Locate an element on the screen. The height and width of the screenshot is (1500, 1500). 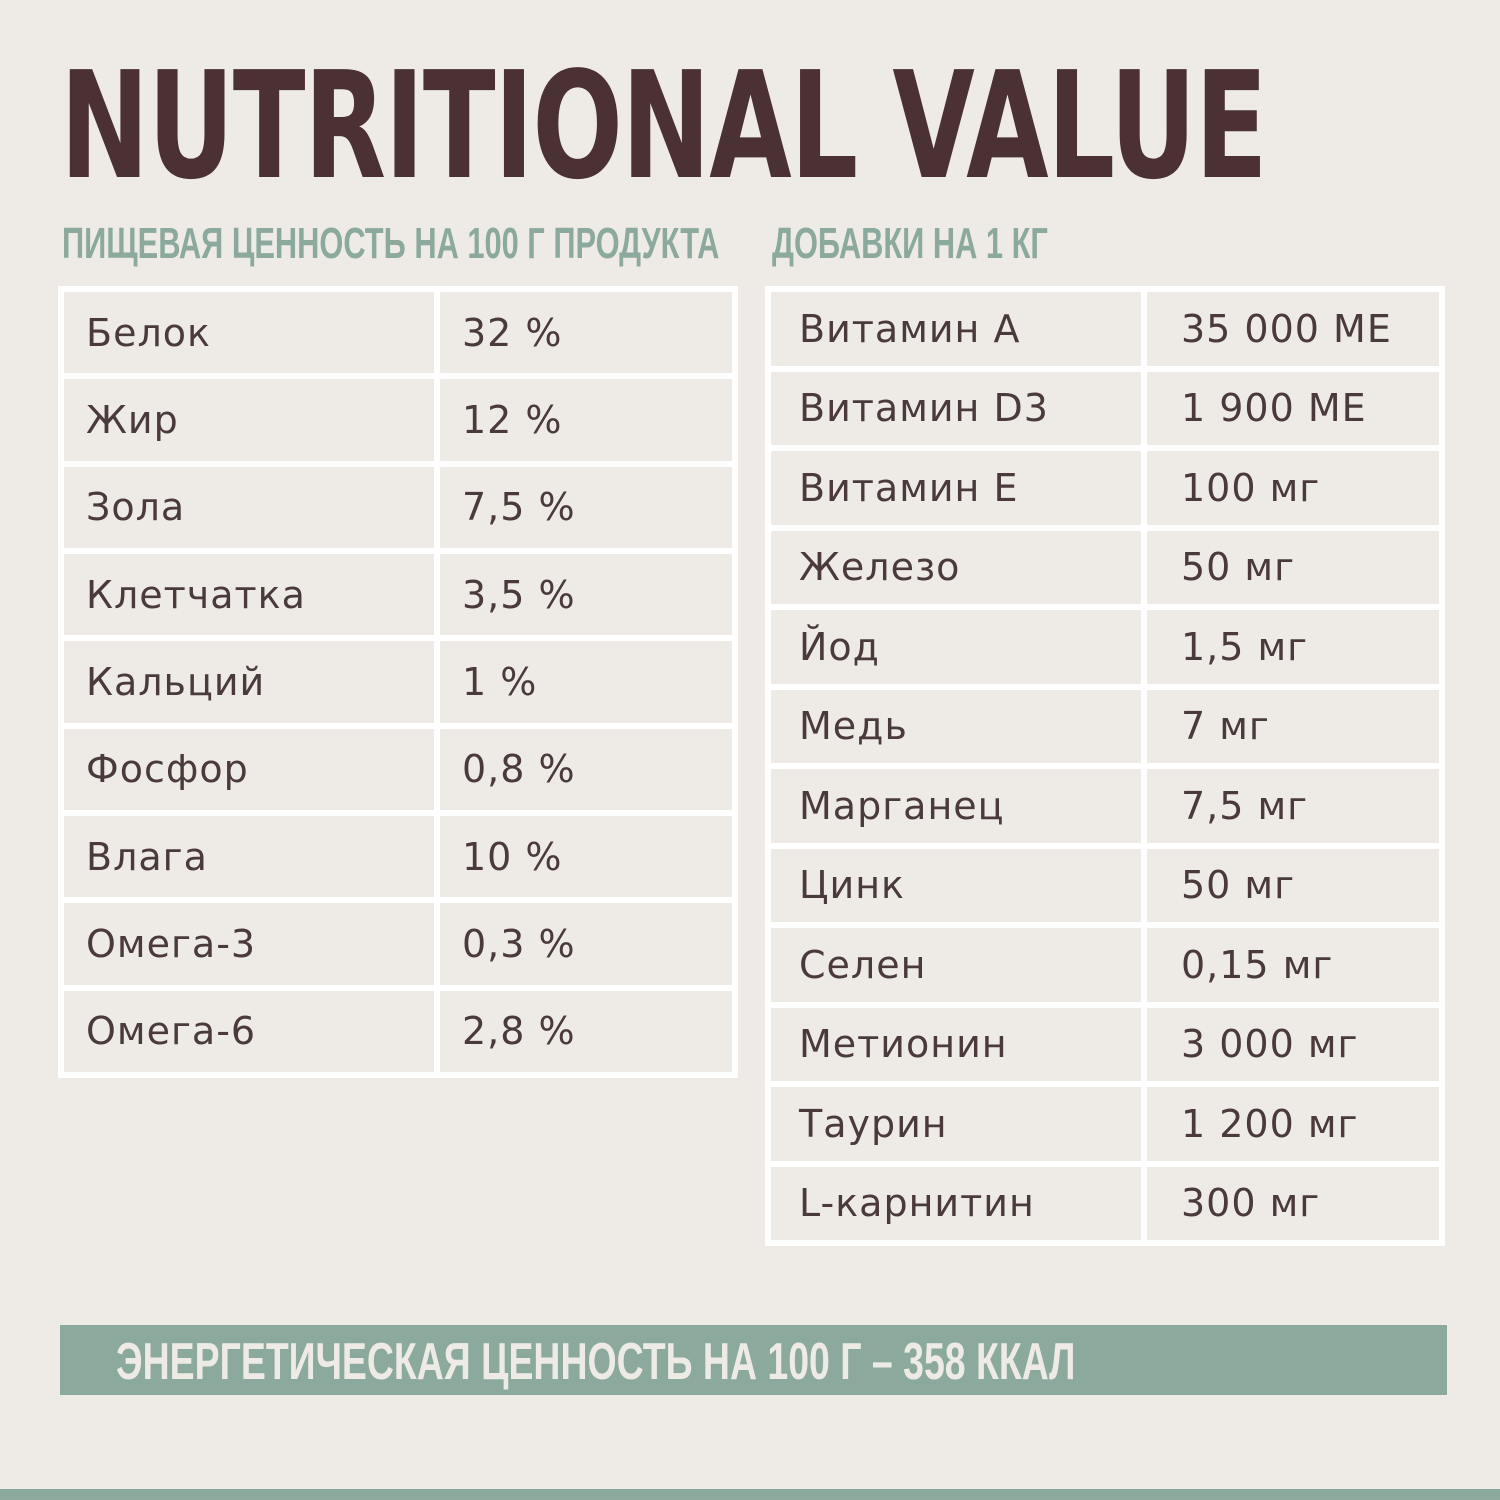
nutrition-heading: ПИЩЕВАЯ ЦЕННОСТЬ НА 100 Г ПРОДУКТА is located at coordinates (391, 243).